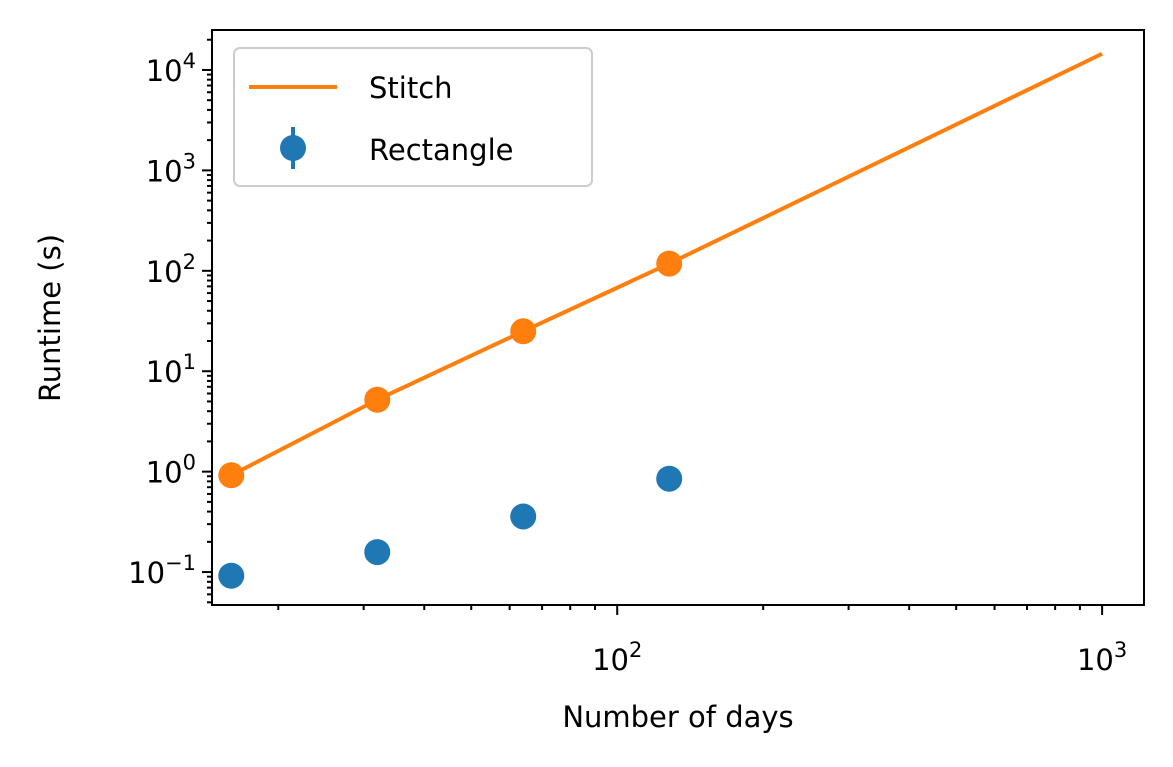 The image size is (1173, 767). I want to click on y-tick-label: 10⁻¹, so click(162, 570).